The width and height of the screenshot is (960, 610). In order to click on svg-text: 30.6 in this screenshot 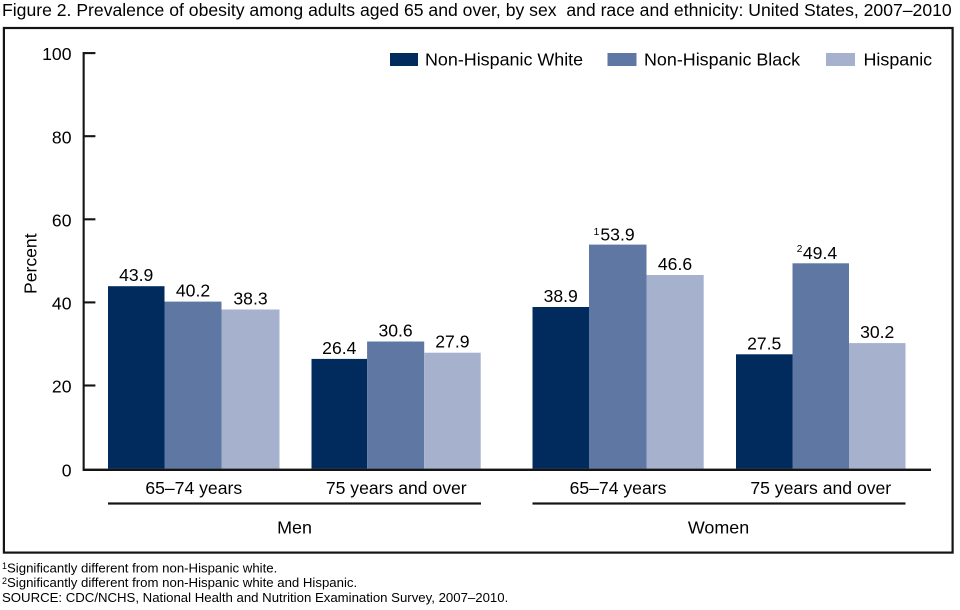, I will do `click(395, 331)`.